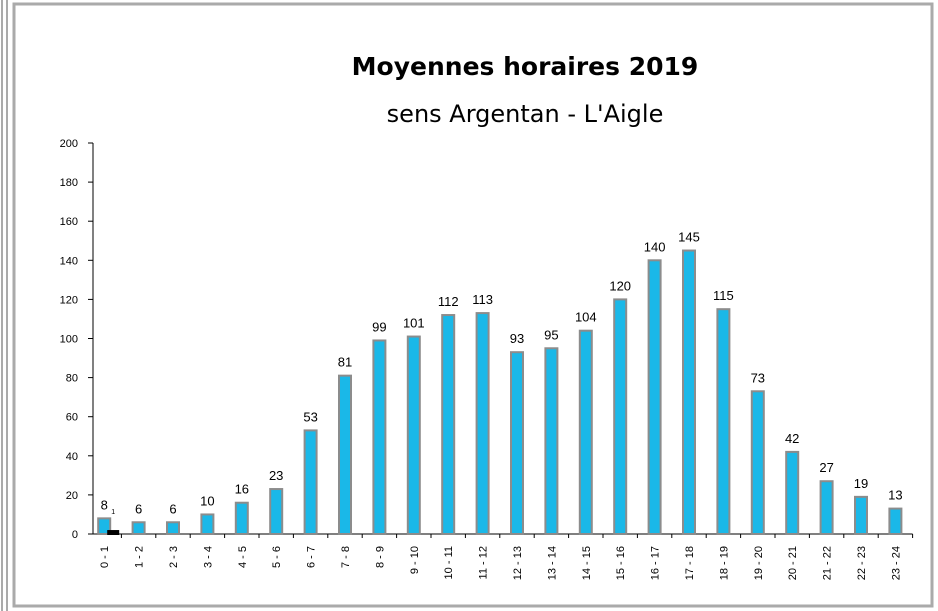  What do you see at coordinates (758, 377) in the screenshot?
I see `value-label: 73` at bounding box center [758, 377].